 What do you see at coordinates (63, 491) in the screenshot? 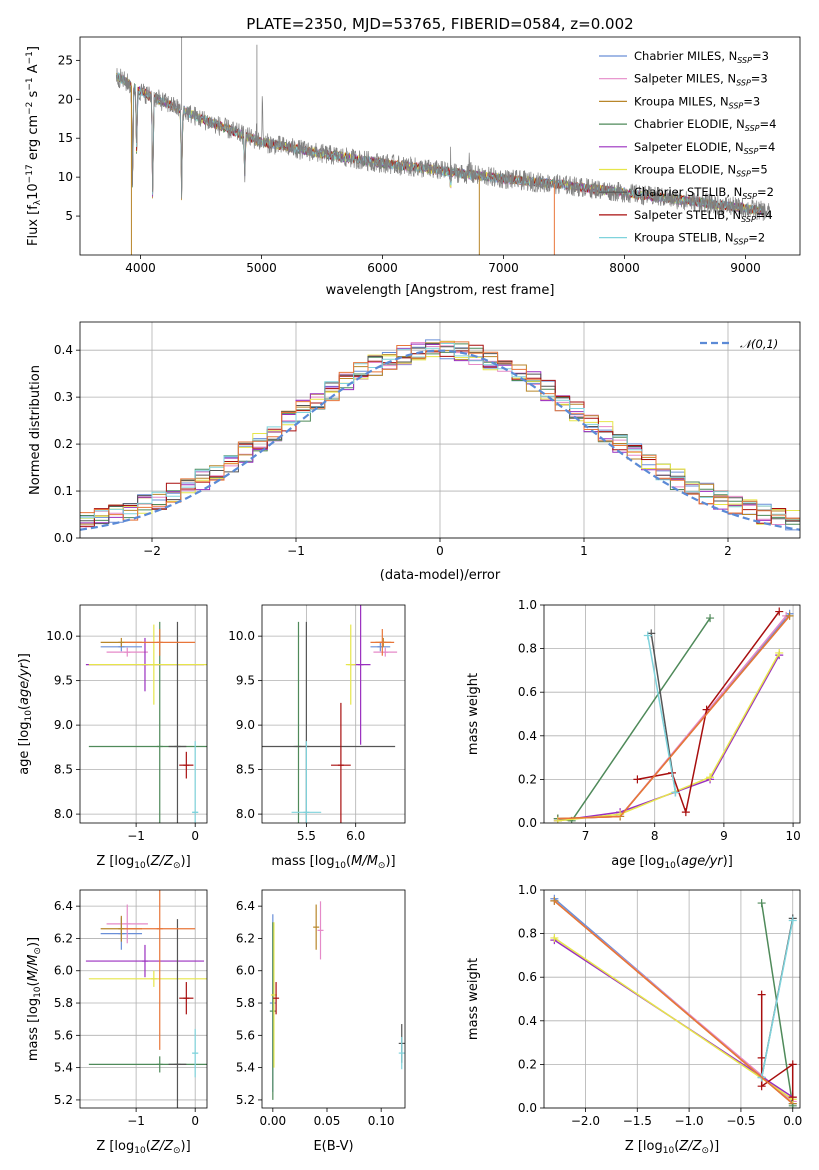
I see `y-tick-label: 0.1` at bounding box center [63, 491].